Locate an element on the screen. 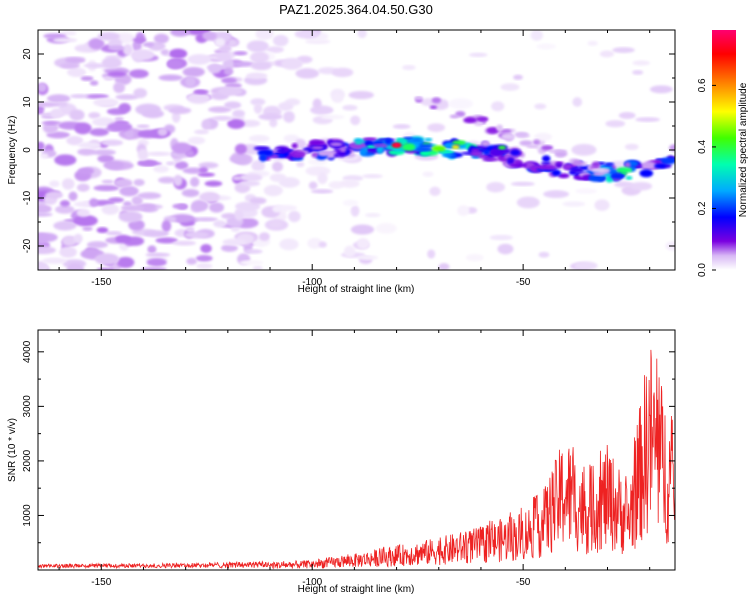 The image size is (750, 605). snr-x-tick-label: -50 is located at coordinates (523, 582).